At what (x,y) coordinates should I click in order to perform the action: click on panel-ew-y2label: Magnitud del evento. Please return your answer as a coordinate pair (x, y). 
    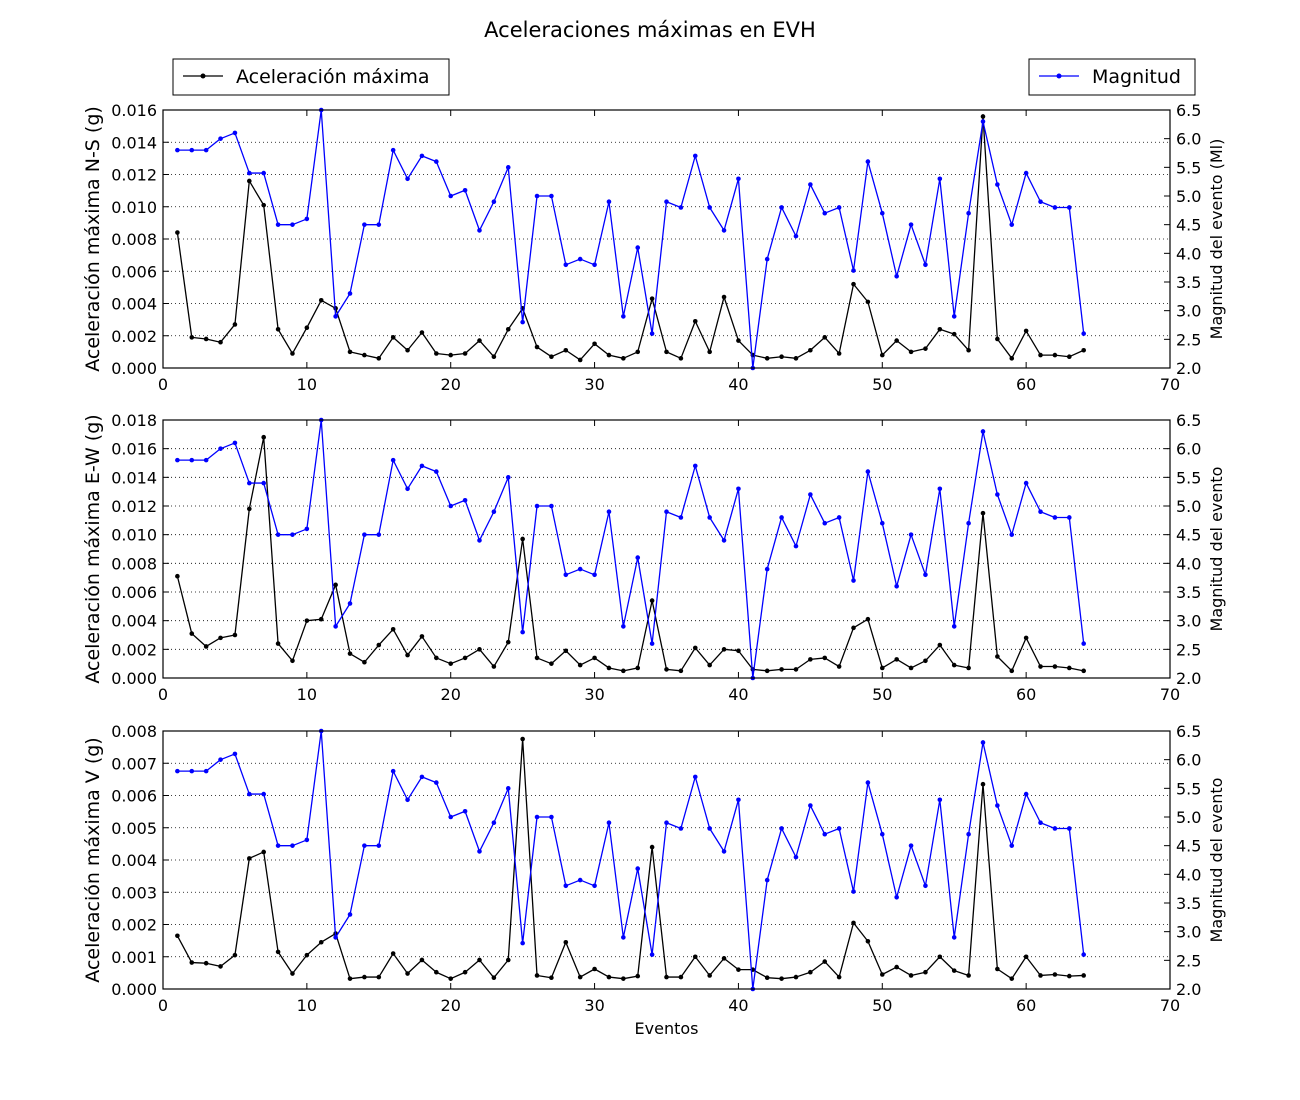
    Looking at the image, I should click on (1216, 549).